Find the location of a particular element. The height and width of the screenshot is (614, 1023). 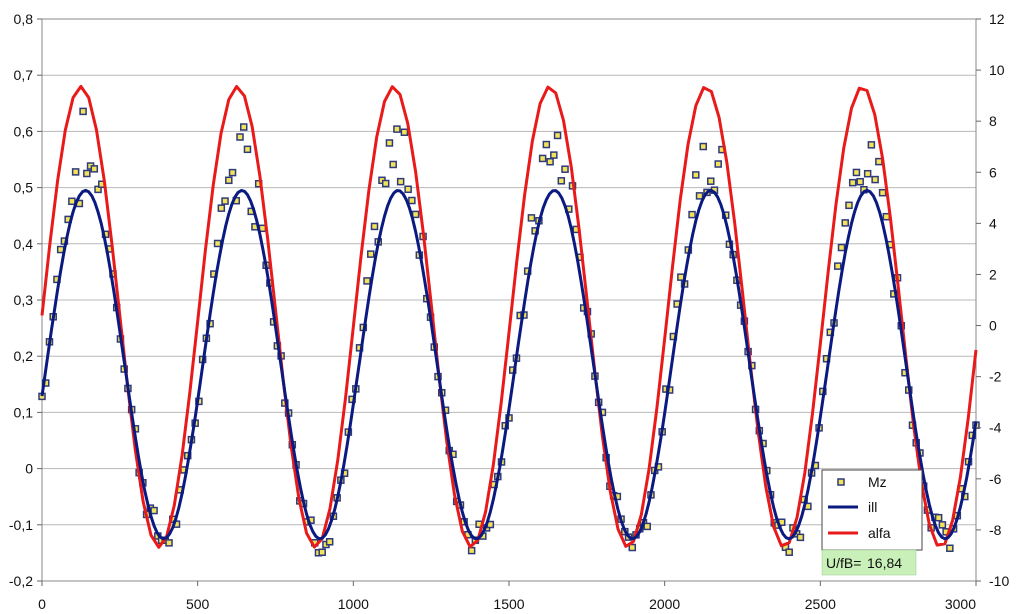

y-right-tick-label: -6 is located at coordinates (995, 479).